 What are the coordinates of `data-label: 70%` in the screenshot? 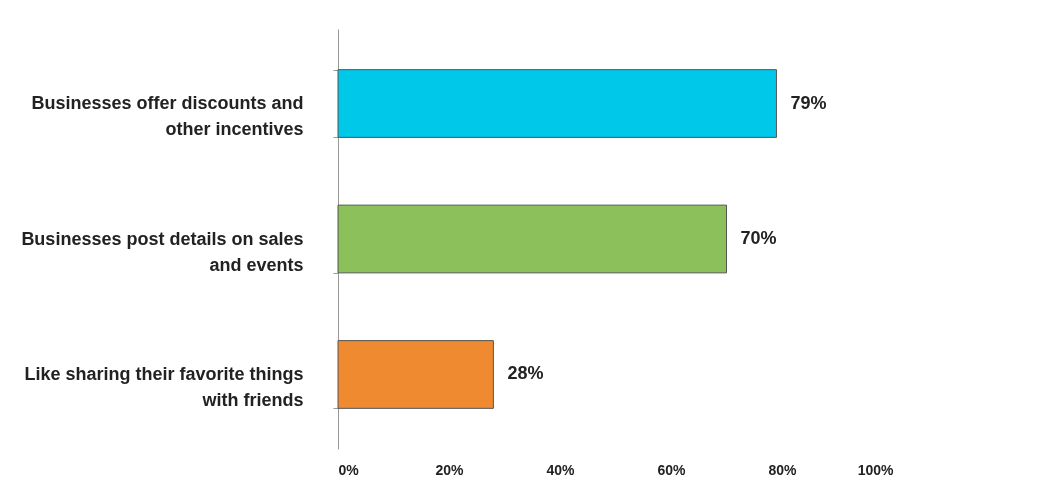 It's located at (758, 238).